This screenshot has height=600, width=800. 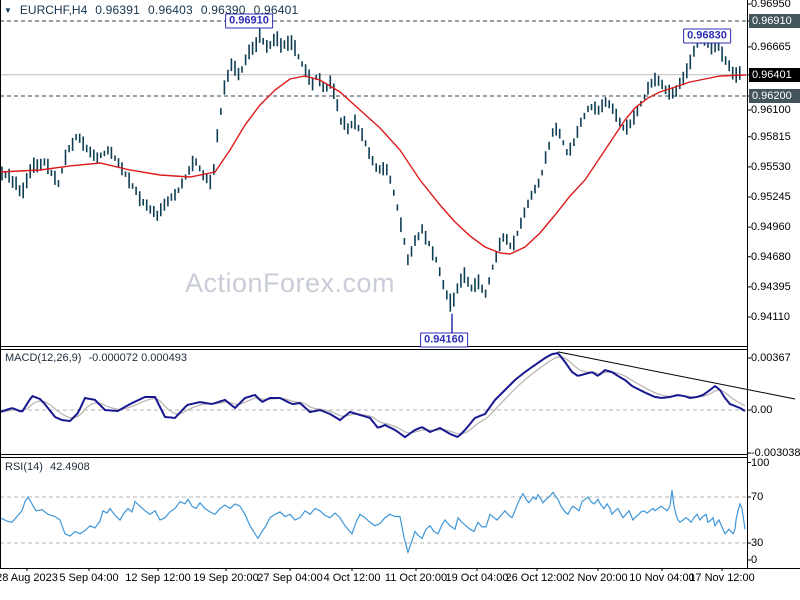 I want to click on watermark: ActionForex.com, so click(x=290, y=283).